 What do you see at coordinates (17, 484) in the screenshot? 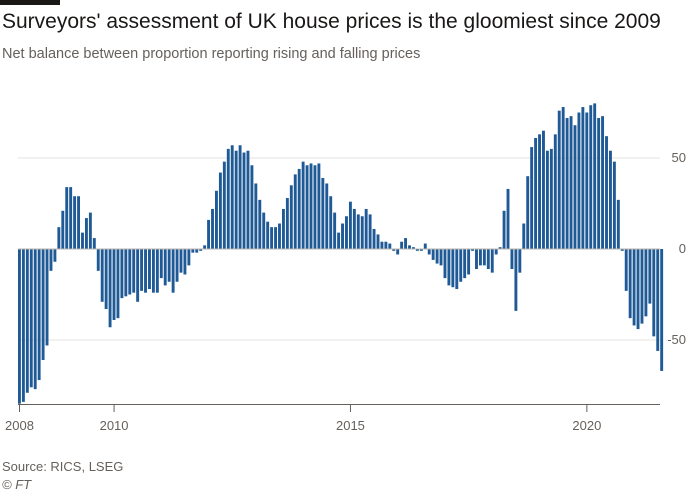
I see `ft-credit: © FT` at bounding box center [17, 484].